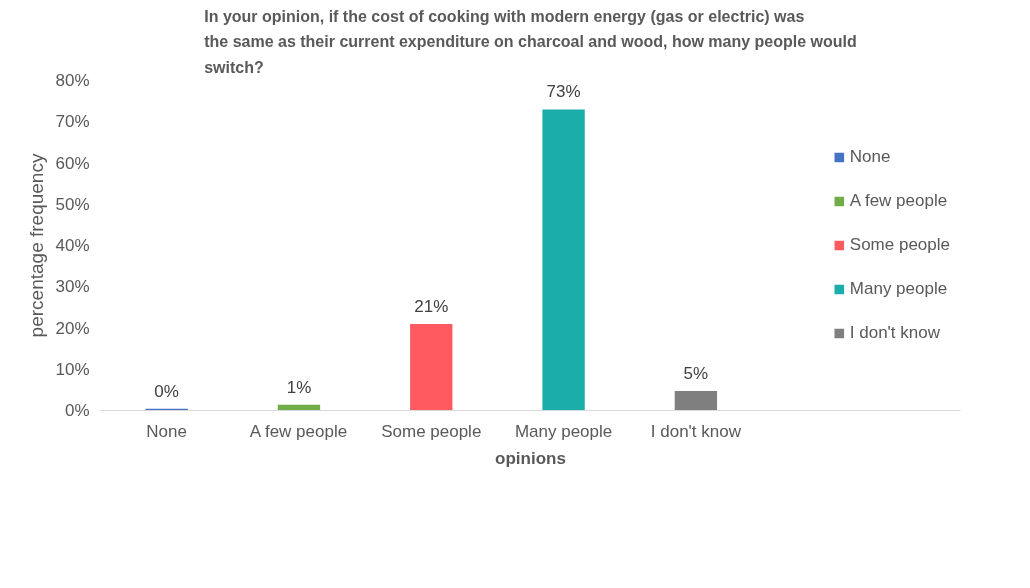  Describe the element at coordinates (899, 245) in the screenshot. I see `legend-label: Some people` at that location.